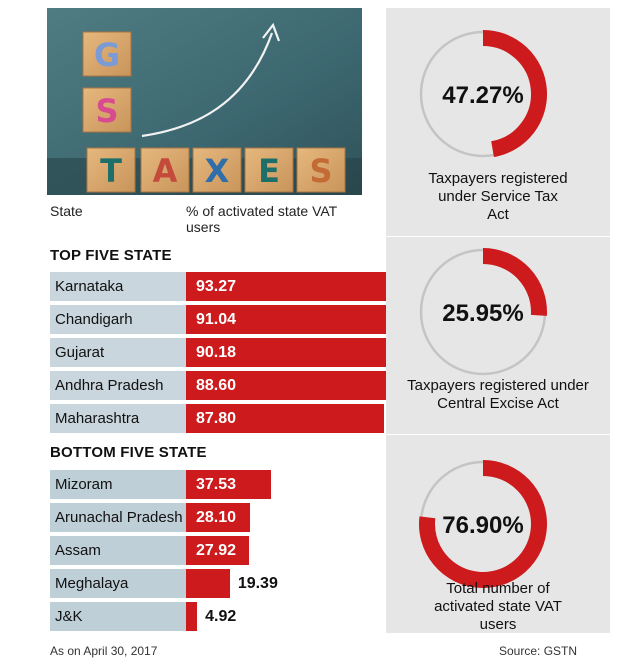  What do you see at coordinates (118, 583) in the screenshot?
I see `bar-category-label: Meghalaya` at bounding box center [118, 583].